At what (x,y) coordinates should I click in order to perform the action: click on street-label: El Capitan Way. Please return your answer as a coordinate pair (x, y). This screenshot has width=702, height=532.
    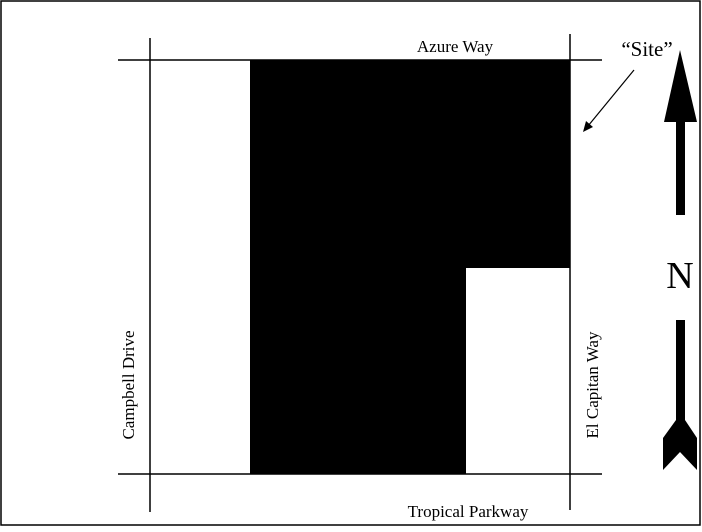
    Looking at the image, I should click on (592, 384).